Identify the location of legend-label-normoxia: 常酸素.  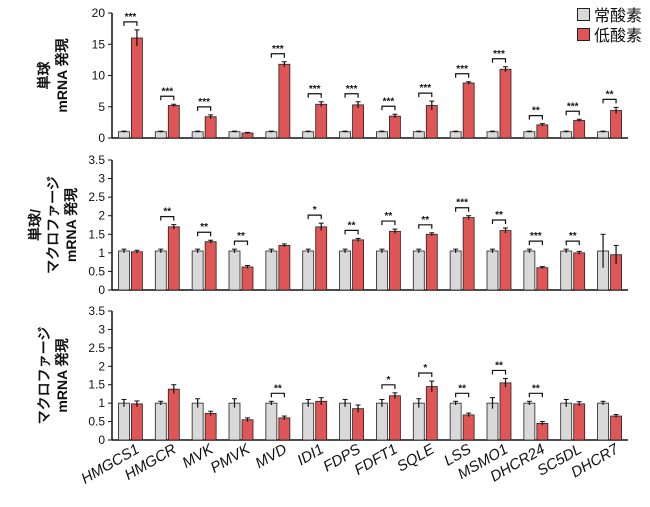
(617, 16).